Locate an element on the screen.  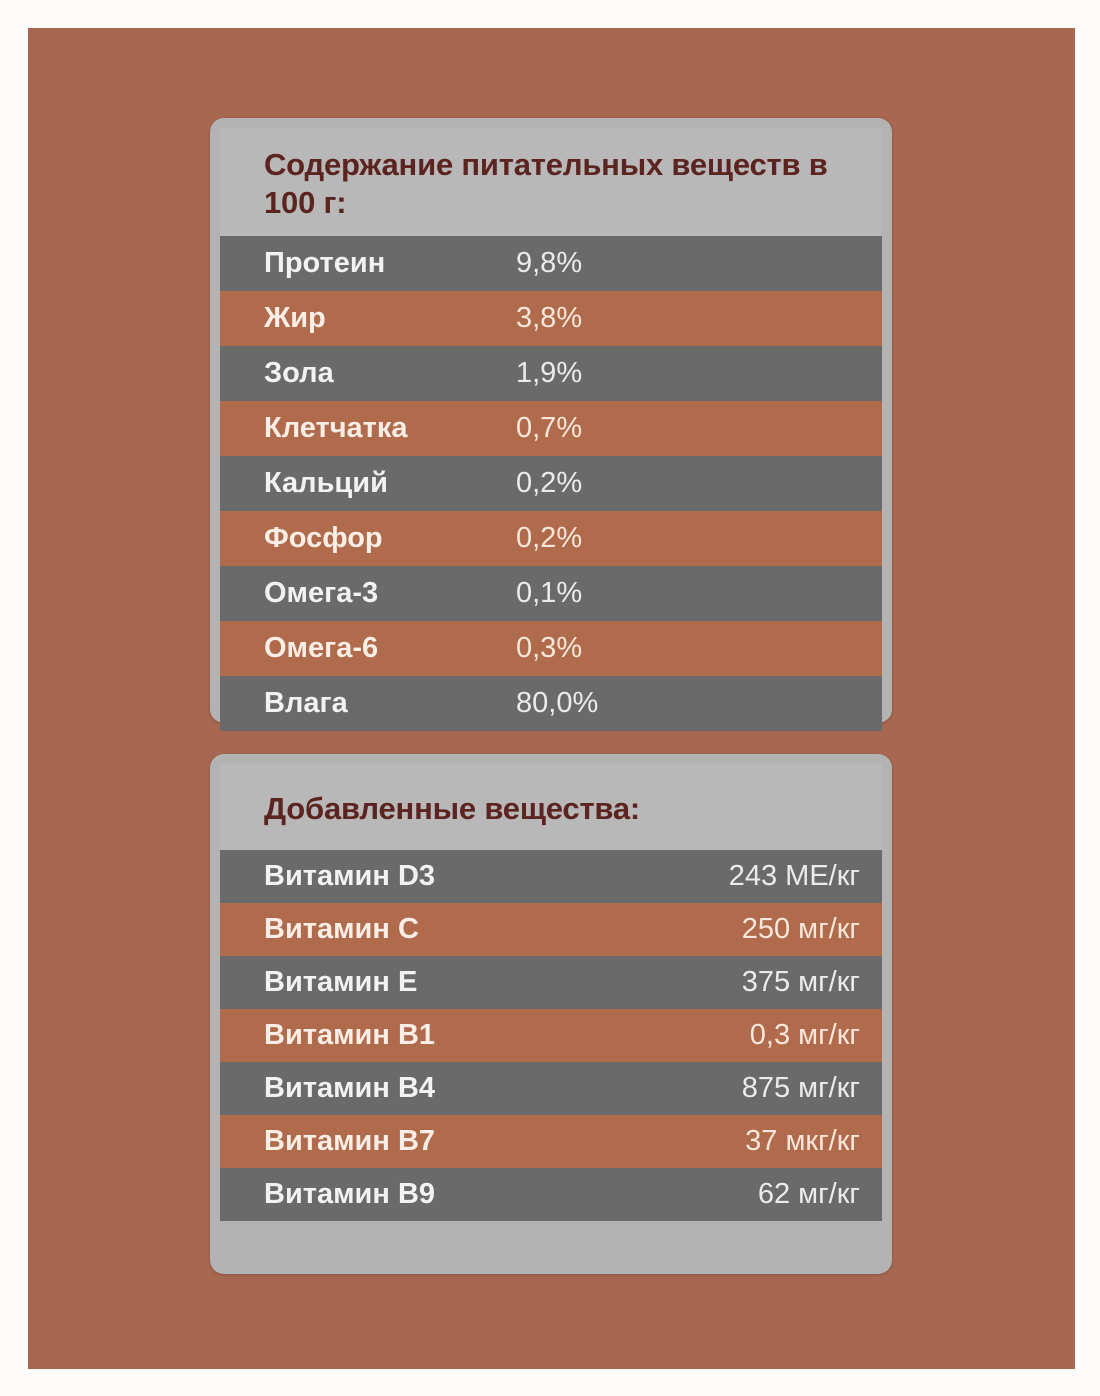
table-row: Фосфор 0,2% is located at coordinates (551, 538).